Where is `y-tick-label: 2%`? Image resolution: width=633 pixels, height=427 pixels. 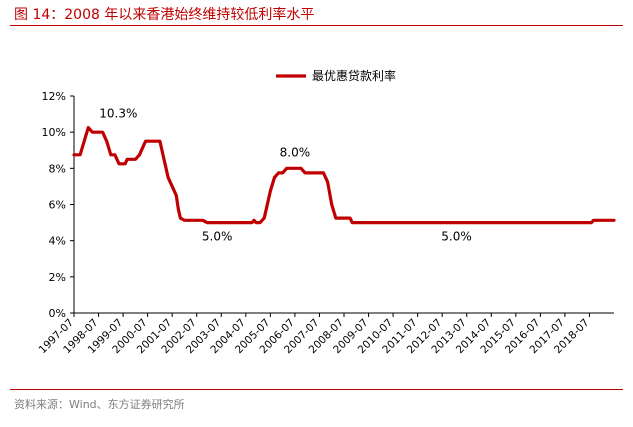 y-tick-label: 2% is located at coordinates (57, 277).